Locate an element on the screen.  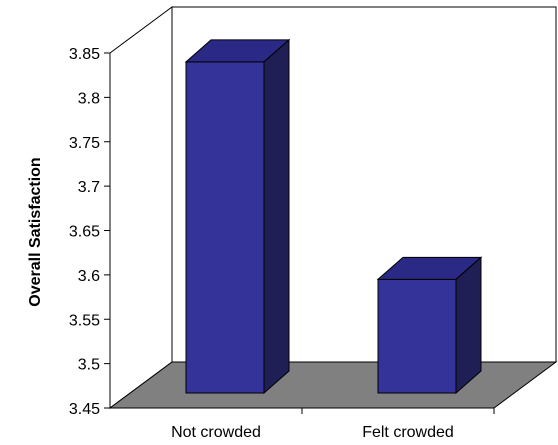
y-axis-title: Overall Satisfaction is located at coordinates (35, 231).